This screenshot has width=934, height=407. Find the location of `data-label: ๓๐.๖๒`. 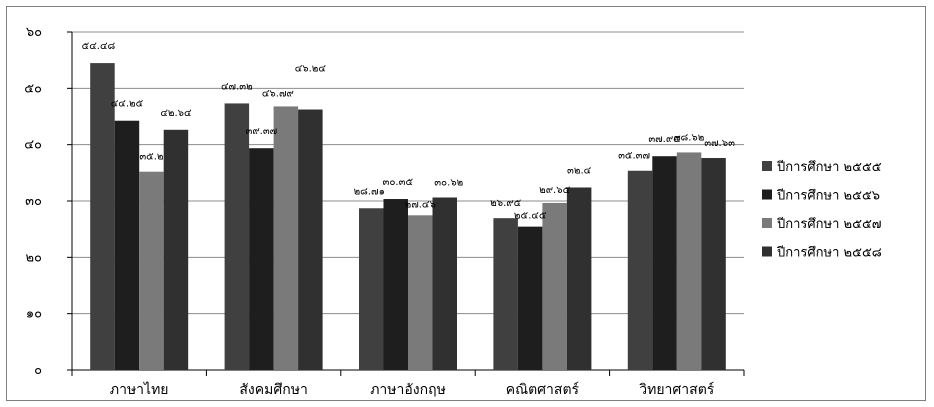

data-label: ๓๐.๖๒ is located at coordinates (448, 183).